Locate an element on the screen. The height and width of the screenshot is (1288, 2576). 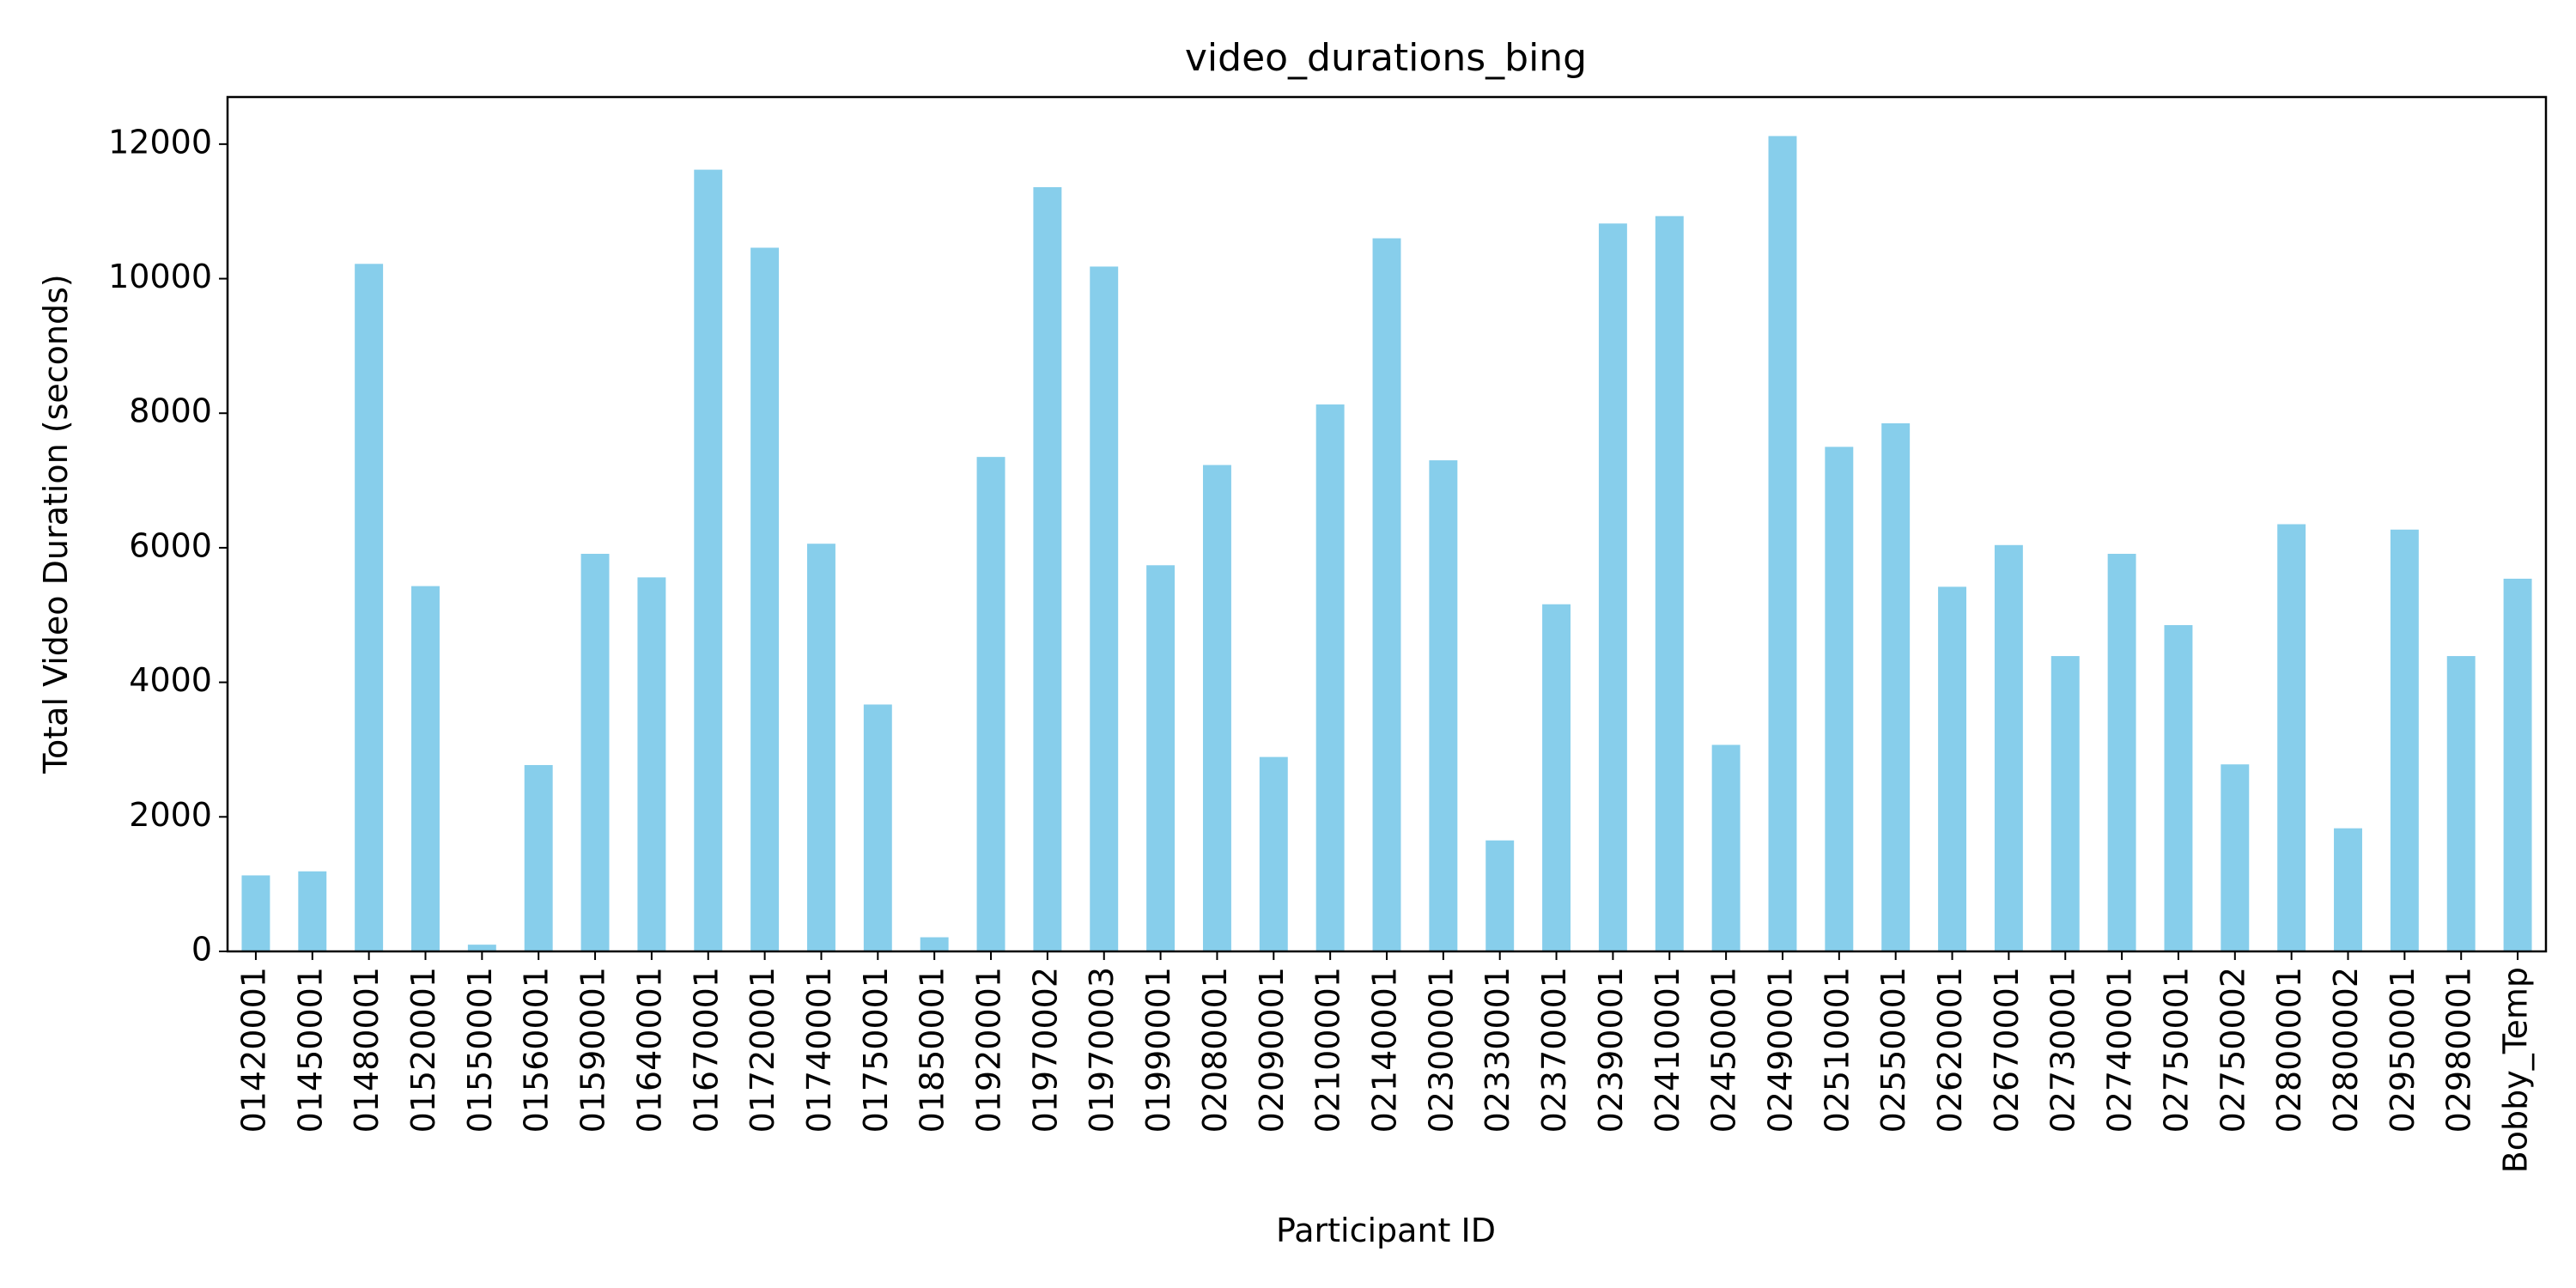
x-tick-label: 02140001 is located at coordinates (1385, 1050).